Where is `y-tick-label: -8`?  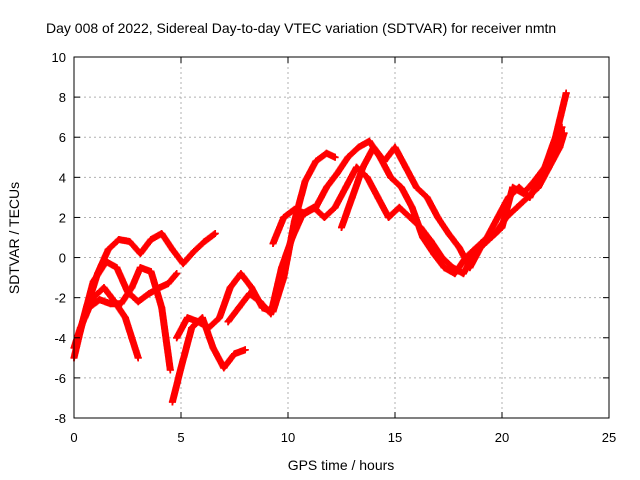 y-tick-label: -8 is located at coordinates (60, 418).